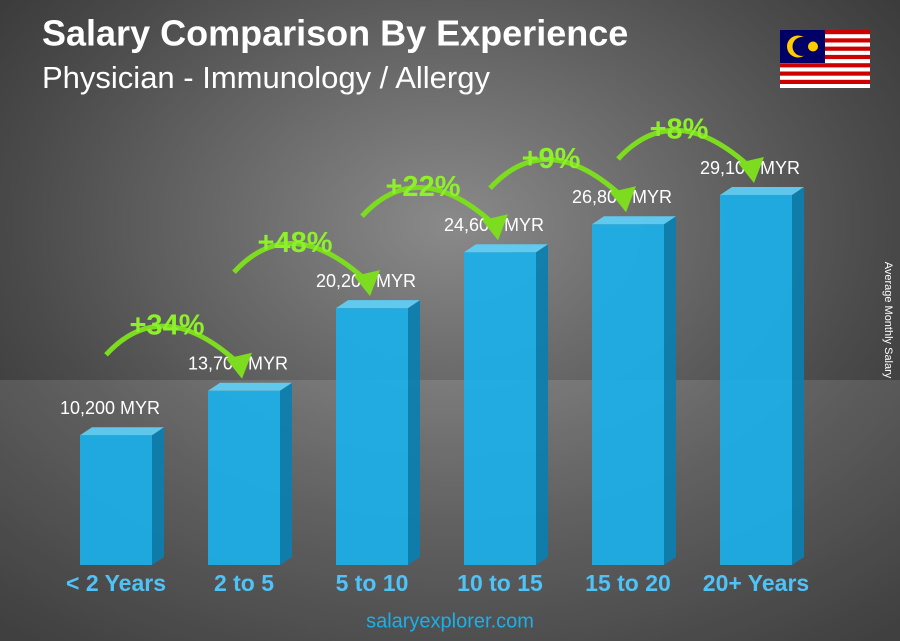 This screenshot has width=900, height=641. I want to click on x-tick-label: 2 to 5, so click(244, 583).